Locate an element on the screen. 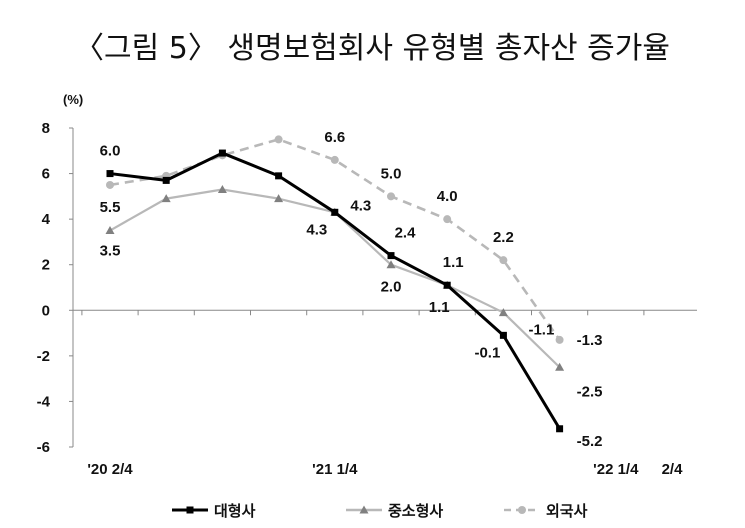 This screenshot has width=745, height=528. data-label: -1.3 is located at coordinates (590, 340).